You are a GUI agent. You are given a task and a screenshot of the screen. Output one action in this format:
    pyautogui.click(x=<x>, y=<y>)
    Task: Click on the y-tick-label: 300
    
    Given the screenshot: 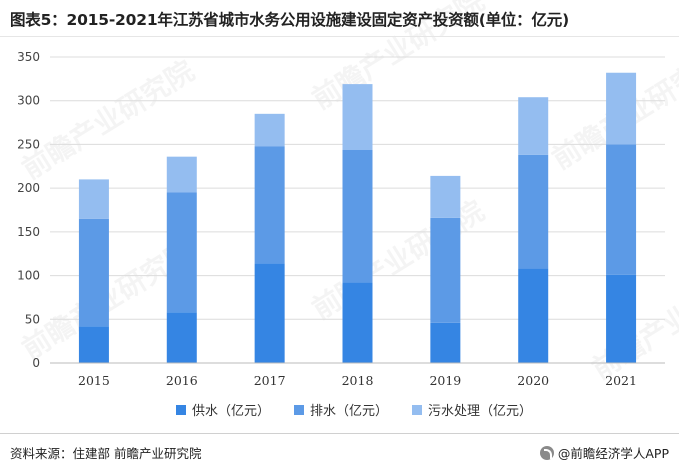 What is the action you would take?
    pyautogui.click(x=28, y=101)
    